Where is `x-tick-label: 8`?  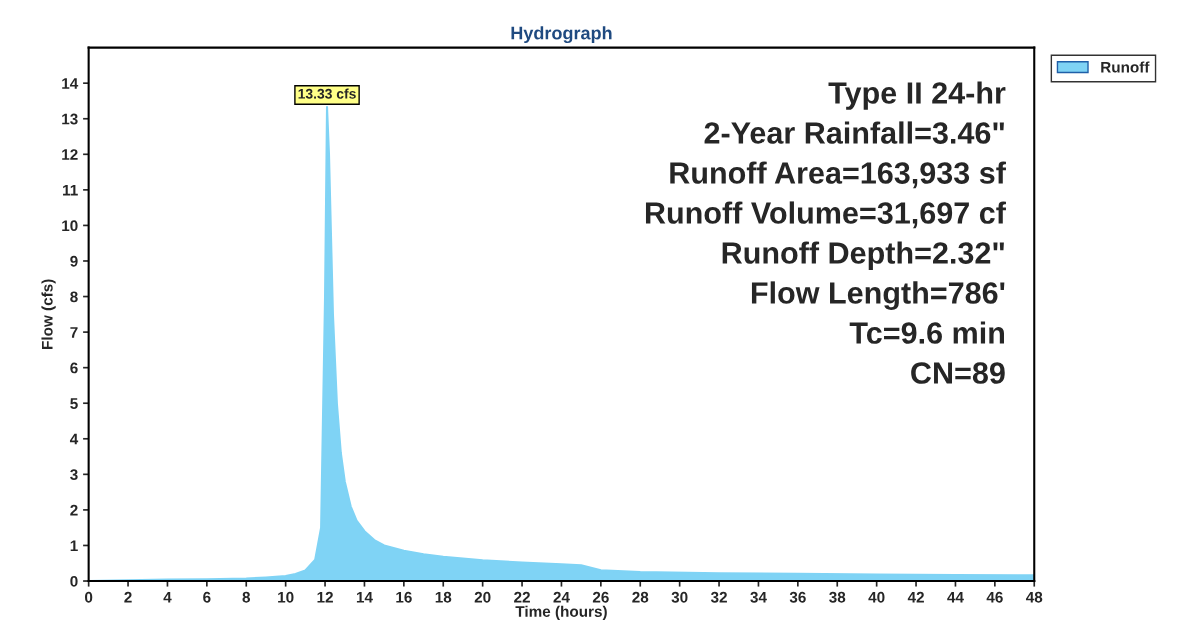 x-tick-label: 8 is located at coordinates (246, 597).